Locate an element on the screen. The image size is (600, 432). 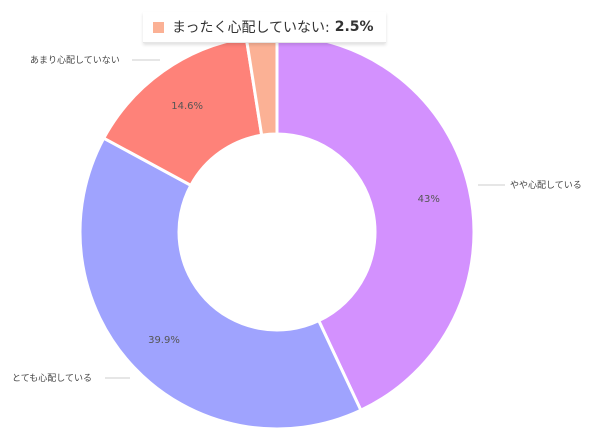
slice-value-label-2: 39.9% is located at coordinates (164, 340).